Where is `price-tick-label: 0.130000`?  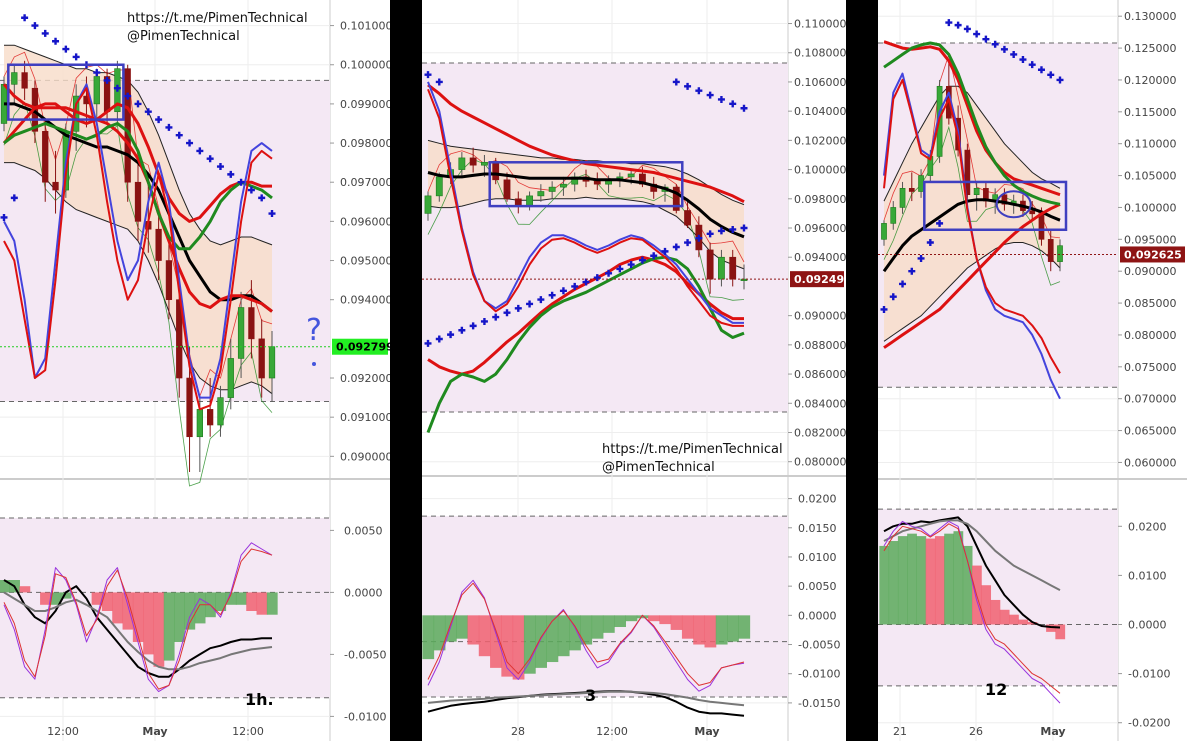 price-tick-label: 0.130000 is located at coordinates (1150, 16).